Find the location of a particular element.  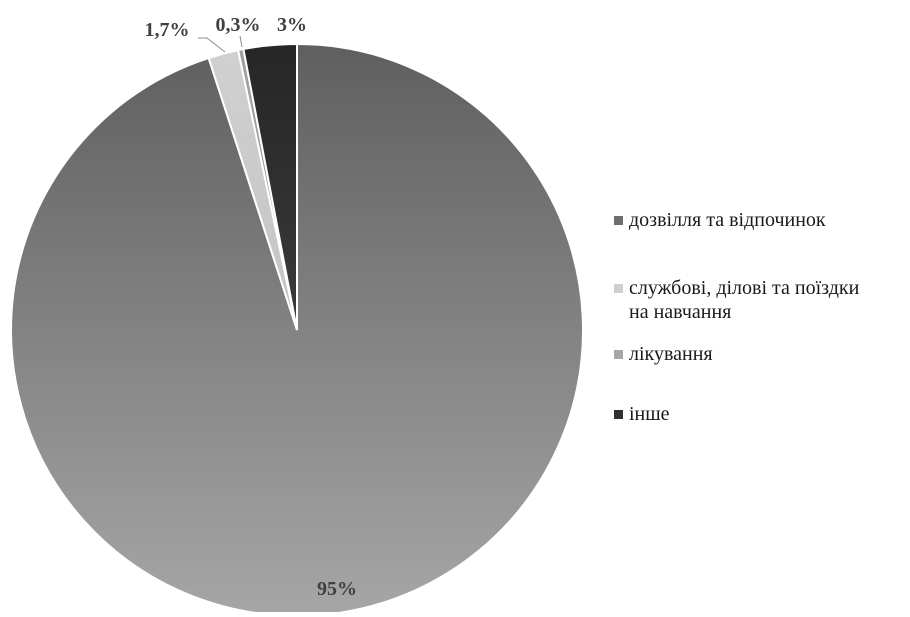

label-leisure: 95% is located at coordinates (337, 589).